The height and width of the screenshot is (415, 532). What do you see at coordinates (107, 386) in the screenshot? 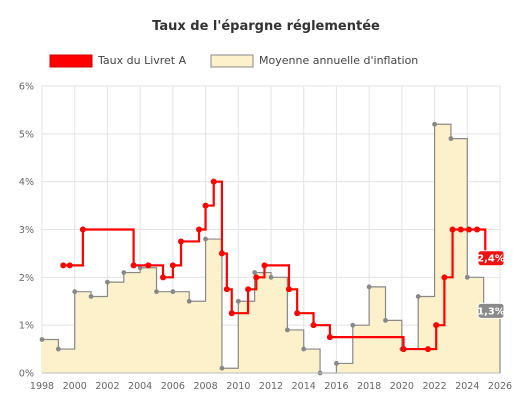
I see `x-tick-label: 2002` at bounding box center [107, 386].